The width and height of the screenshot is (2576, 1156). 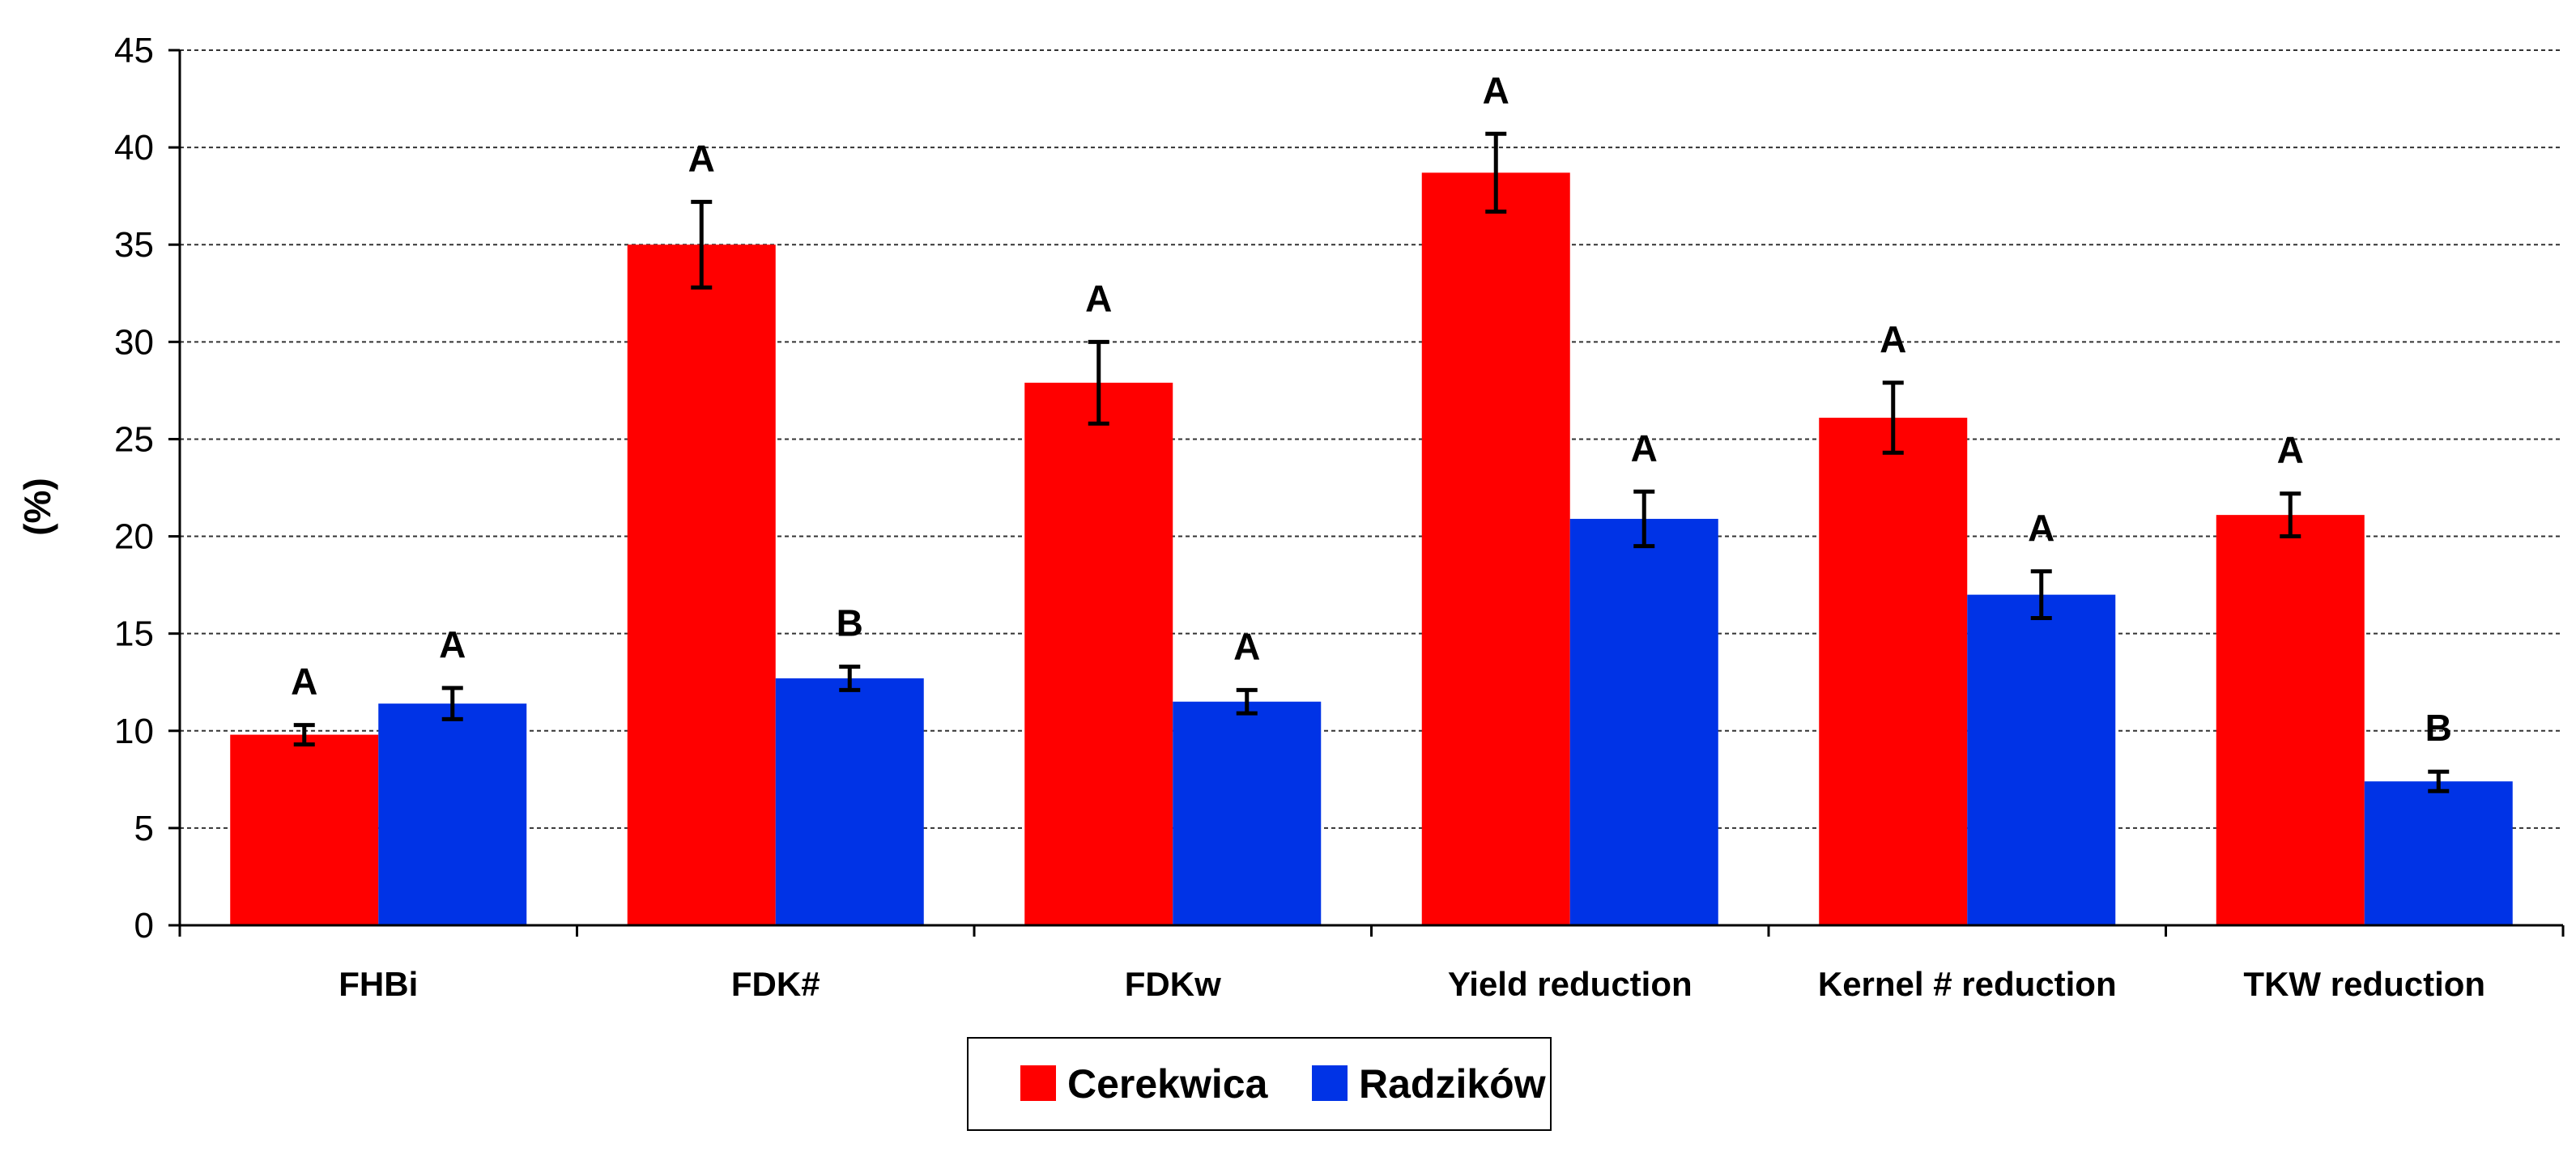 I want to click on y-tick-label: 15, so click(x=134, y=634).